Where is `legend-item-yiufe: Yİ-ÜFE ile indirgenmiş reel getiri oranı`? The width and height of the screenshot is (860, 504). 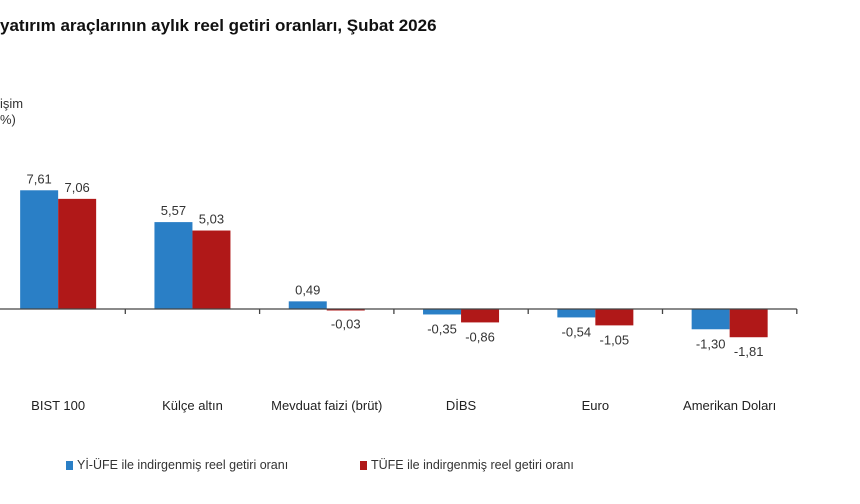
legend-item-yiufe: Yİ-ÜFE ile indirgenmiş reel getiri oranı is located at coordinates (177, 465).